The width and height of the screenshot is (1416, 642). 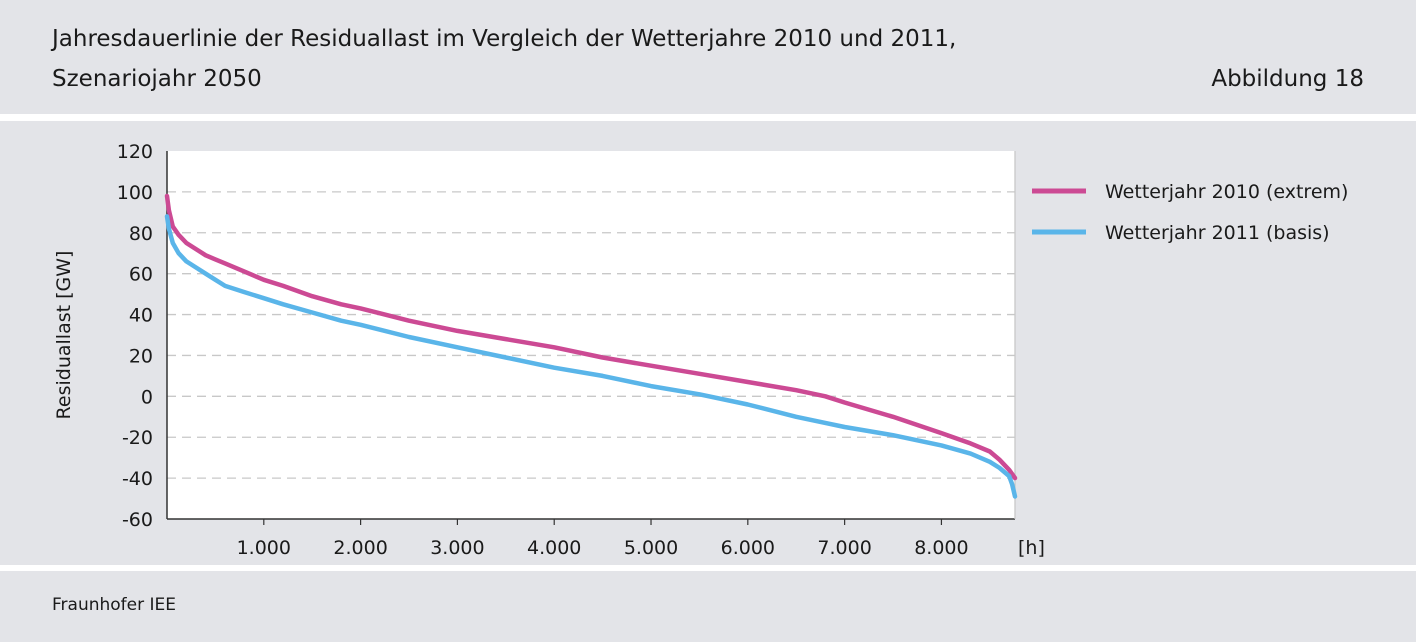 What do you see at coordinates (457, 548) in the screenshot?
I see `x-tick-label: 3.000` at bounding box center [457, 548].